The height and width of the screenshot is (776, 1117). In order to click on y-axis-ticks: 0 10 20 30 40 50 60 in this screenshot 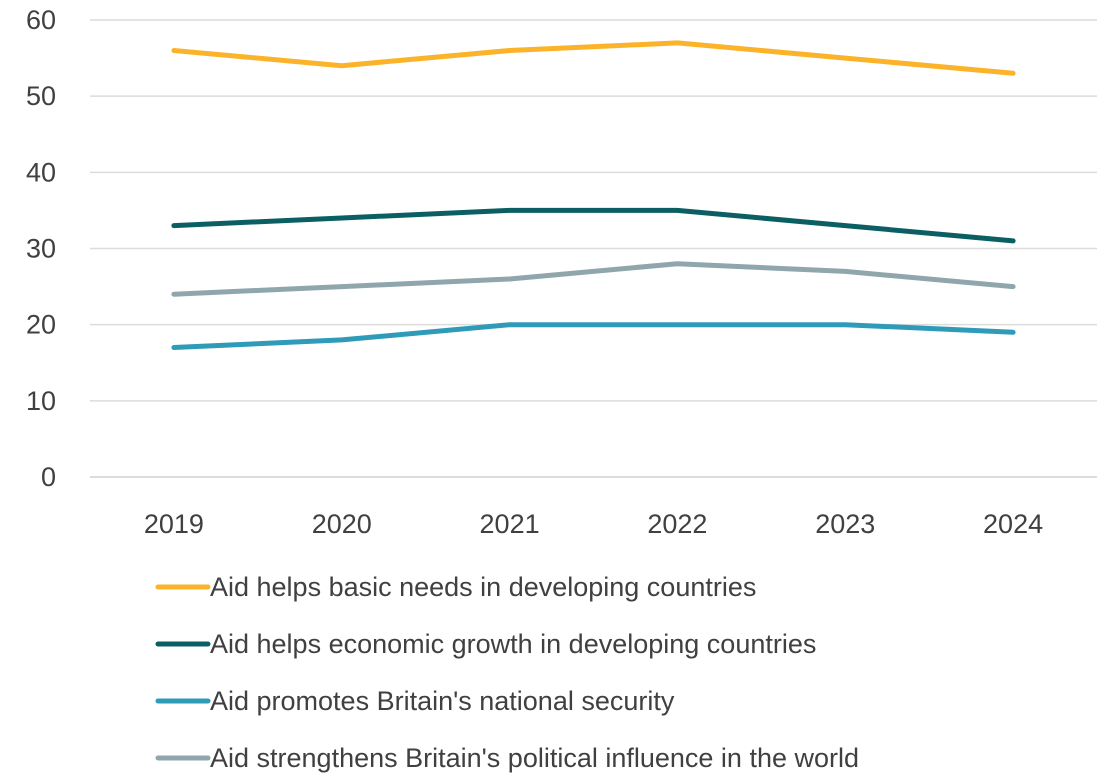, I will do `click(41, 248)`.